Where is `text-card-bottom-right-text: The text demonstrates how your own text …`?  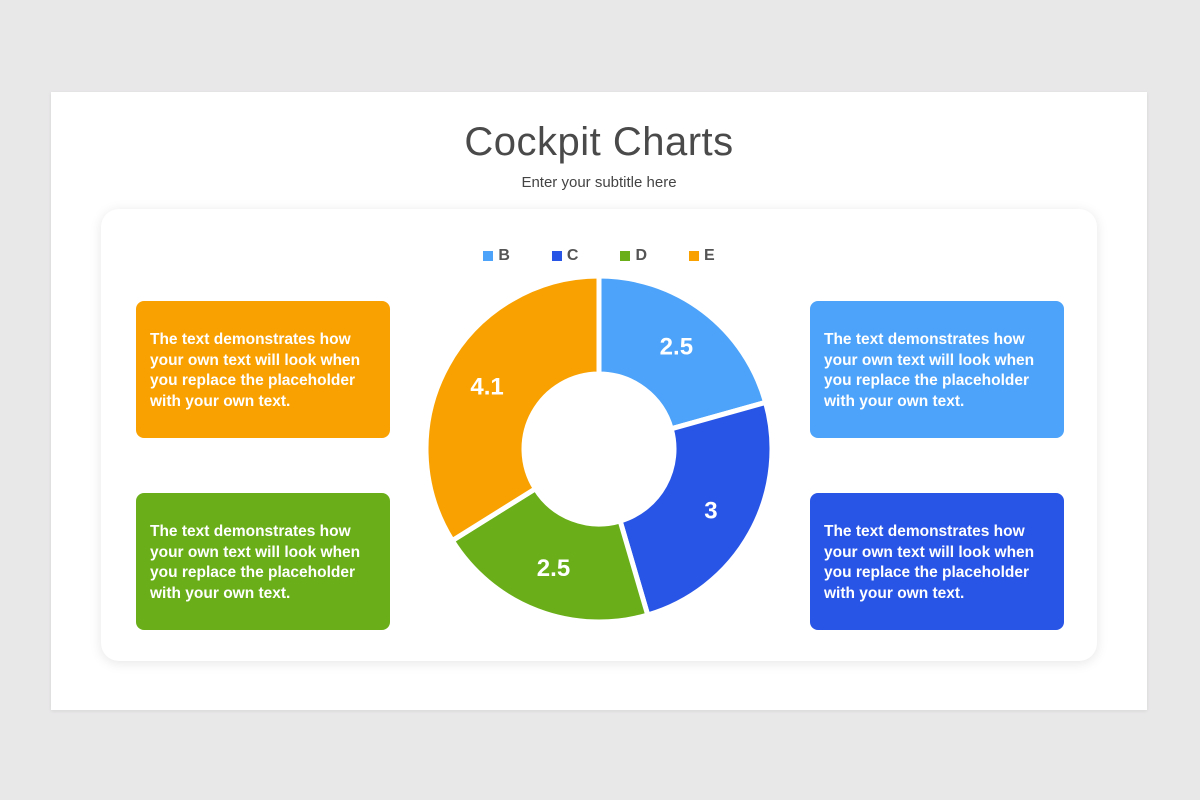
text-card-bottom-right-text: The text demonstrates how your own text … is located at coordinates (929, 562).